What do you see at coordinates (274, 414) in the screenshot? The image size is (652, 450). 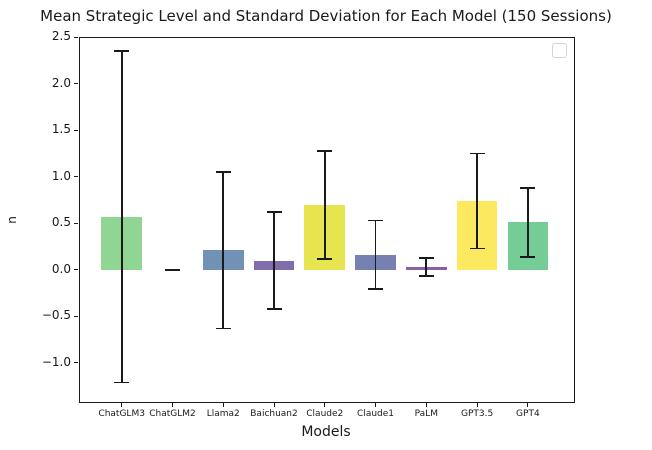 I see `x-tick-label: Baichuan2` at bounding box center [274, 414].